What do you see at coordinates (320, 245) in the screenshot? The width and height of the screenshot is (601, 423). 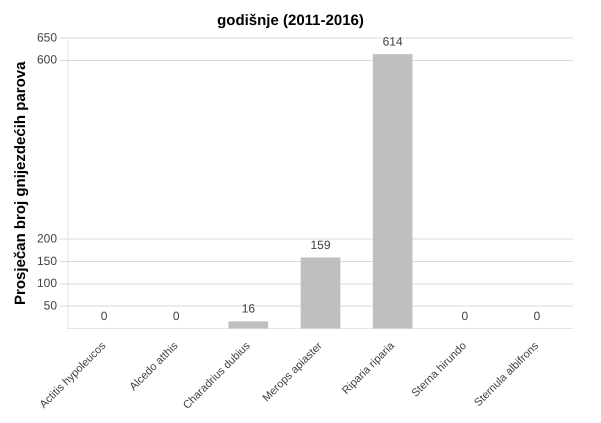 I see `data-label: 159` at bounding box center [320, 245].